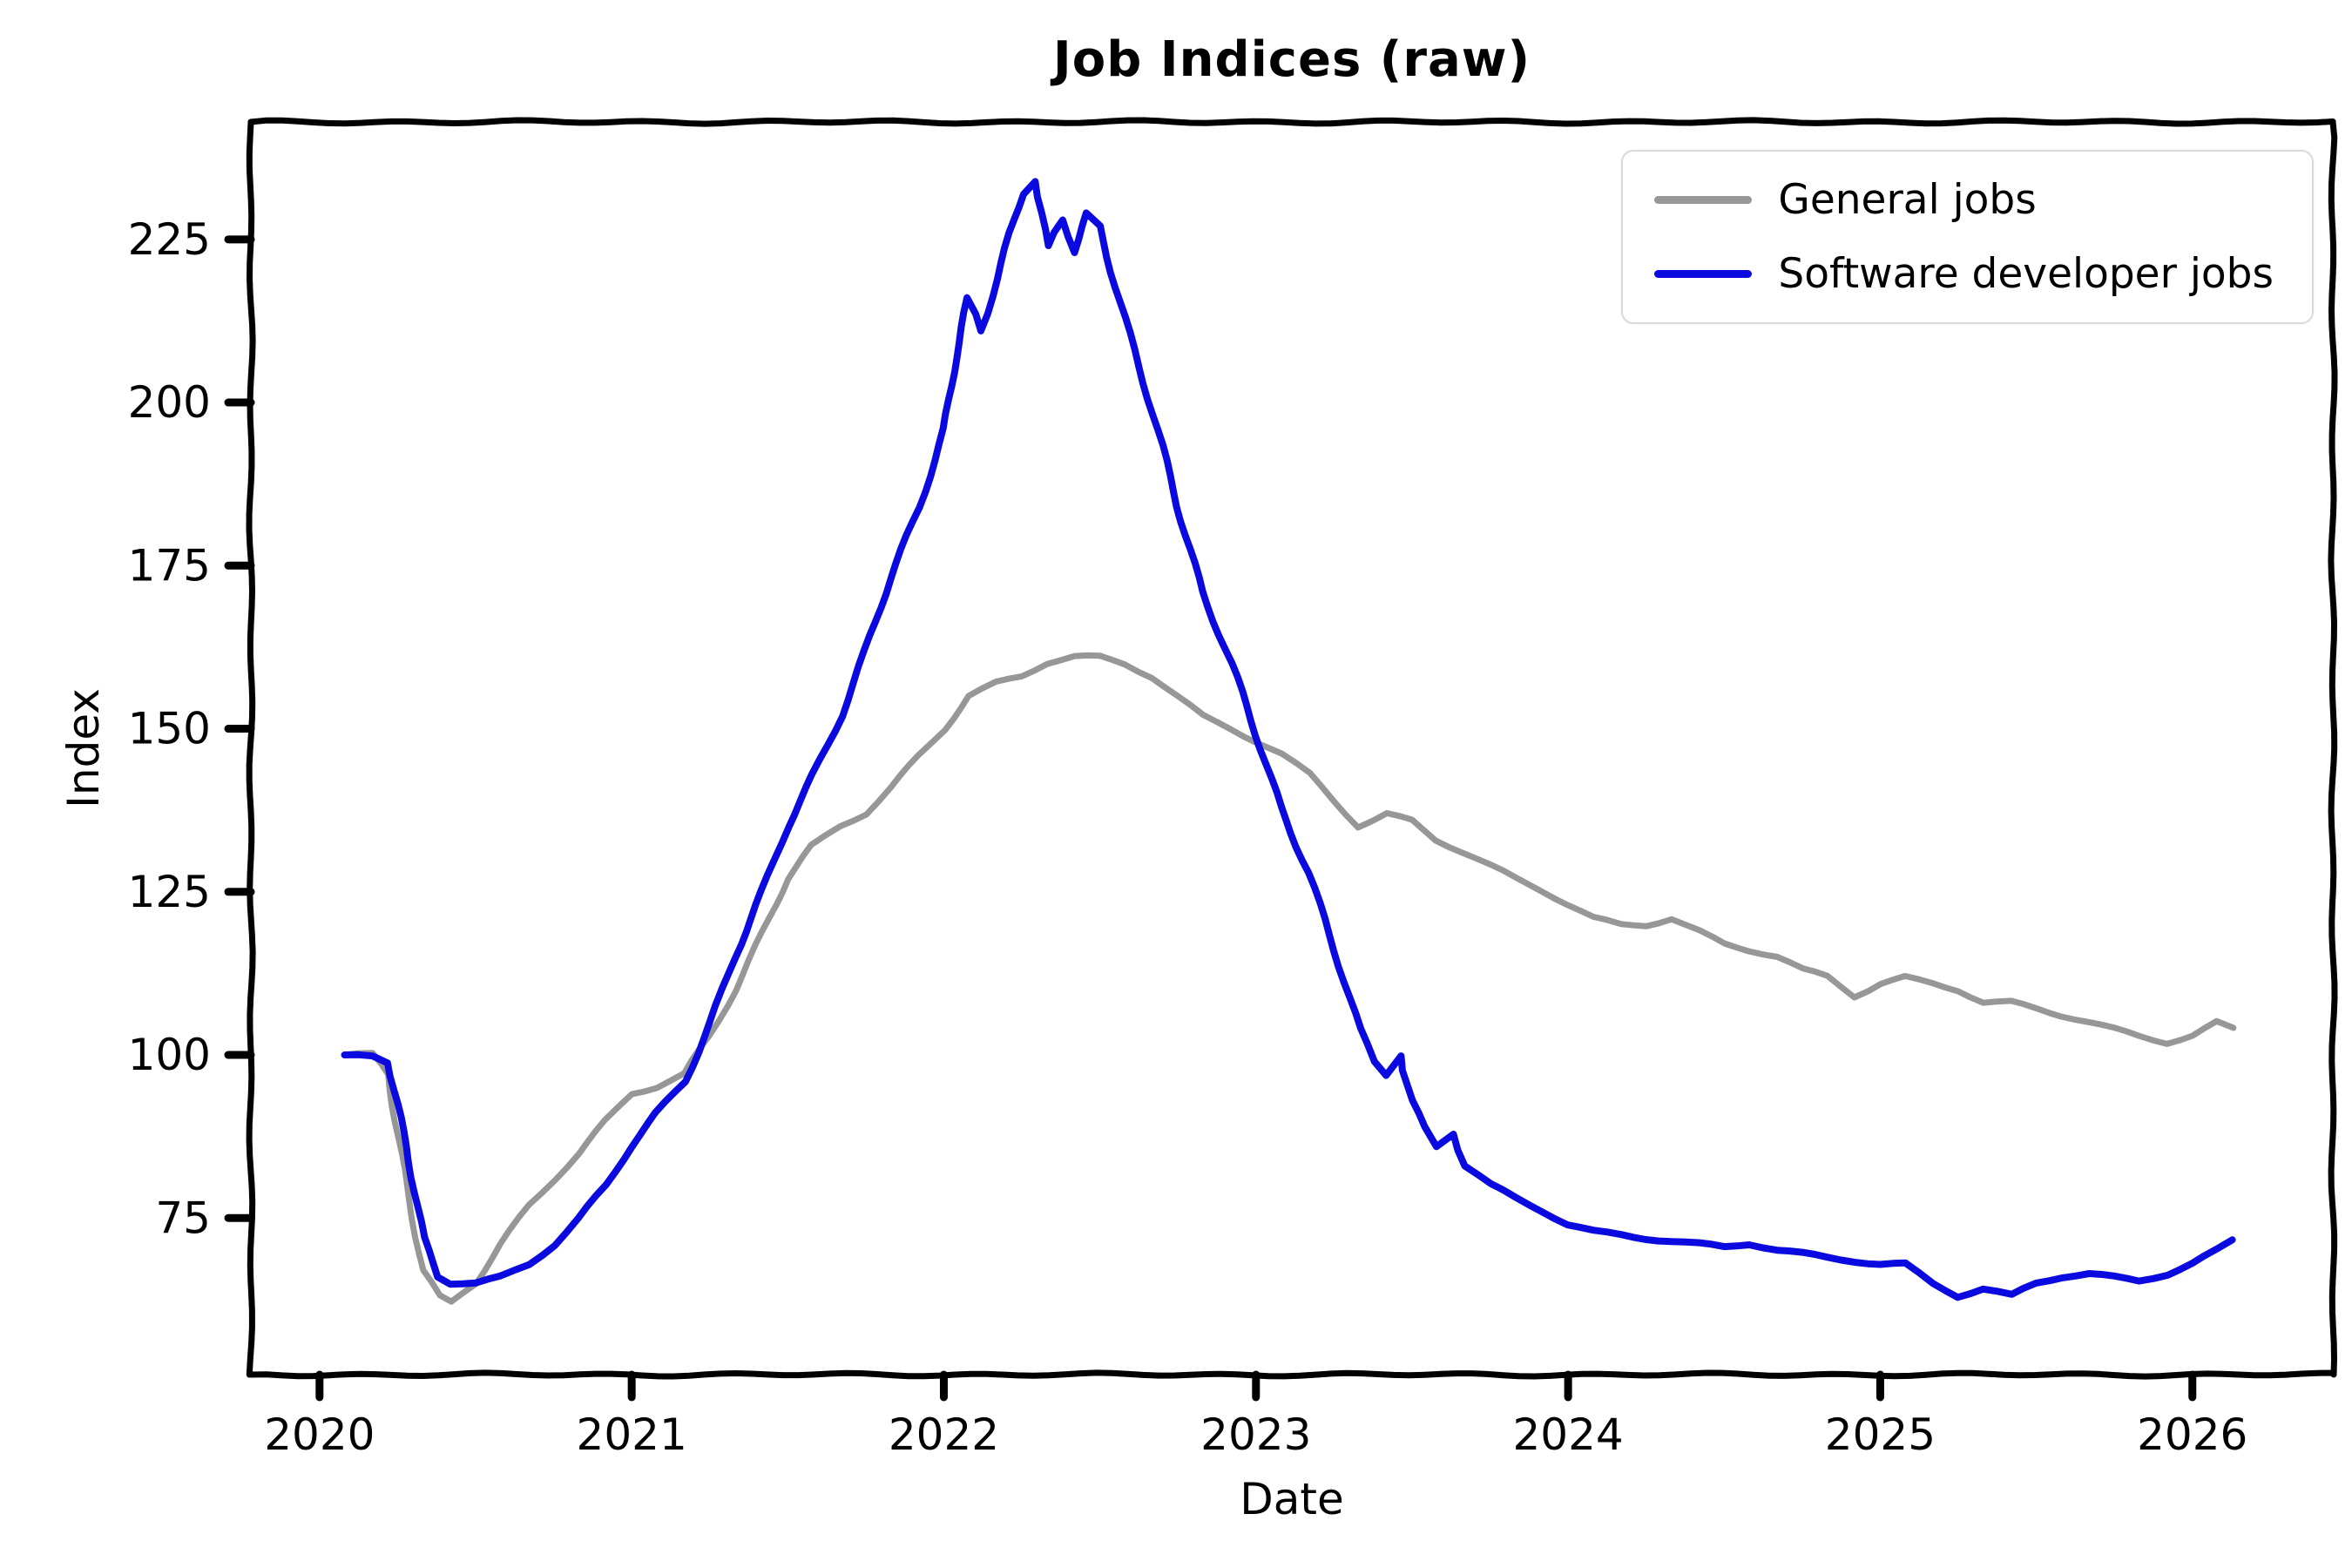 This screenshot has height=1568, width=2352. I want to click on y-tick-label: 125, so click(169, 892).